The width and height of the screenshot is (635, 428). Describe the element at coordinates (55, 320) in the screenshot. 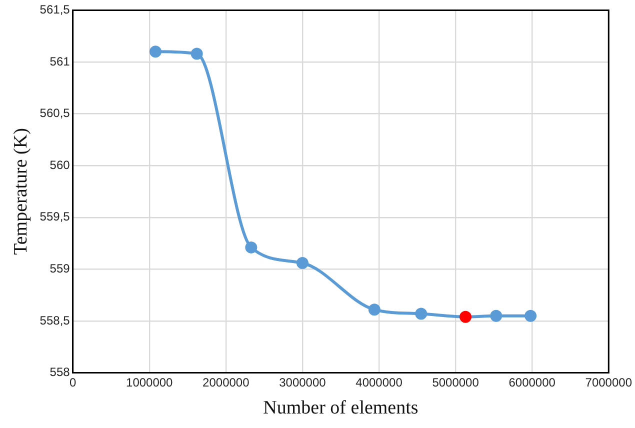

I see `y-tick-label: 558,5` at that location.